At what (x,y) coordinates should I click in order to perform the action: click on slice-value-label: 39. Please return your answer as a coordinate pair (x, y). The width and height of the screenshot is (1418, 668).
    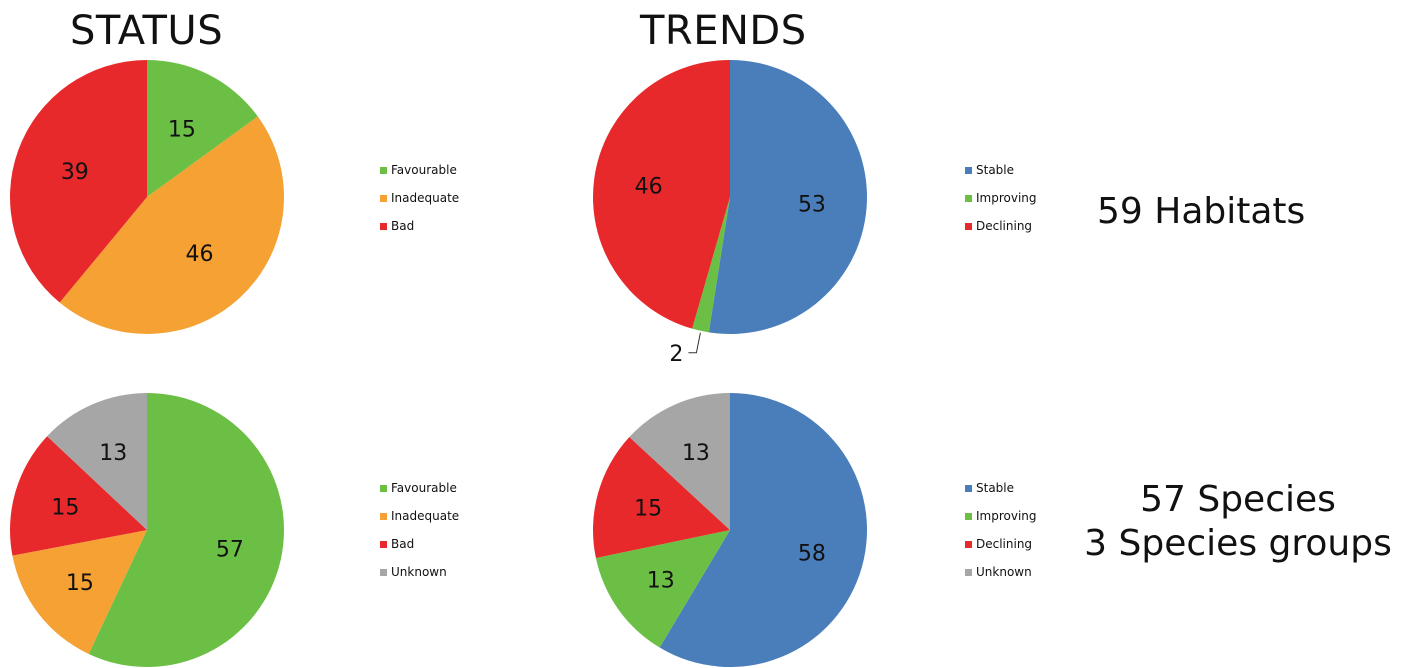
    Looking at the image, I should click on (75, 172).